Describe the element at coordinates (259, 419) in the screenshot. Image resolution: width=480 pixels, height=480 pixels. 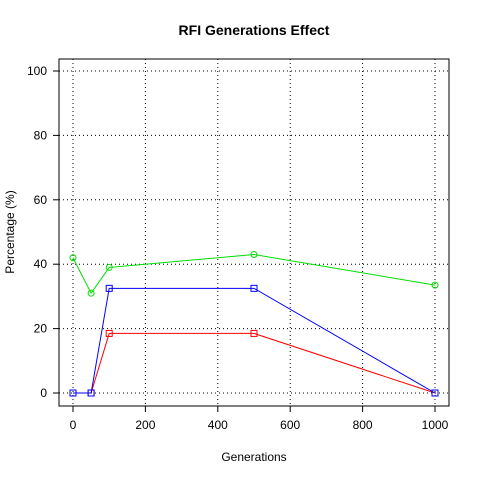
I see `x-axis: 0 200 400 600 800 1000` at that location.